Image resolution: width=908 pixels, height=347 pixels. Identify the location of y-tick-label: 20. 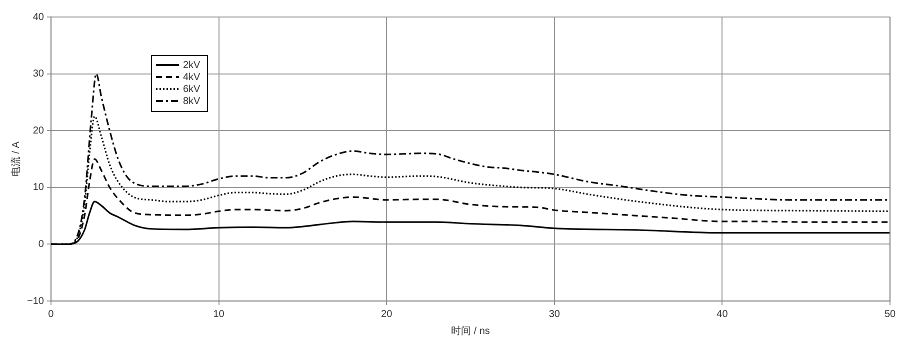
(38, 130).